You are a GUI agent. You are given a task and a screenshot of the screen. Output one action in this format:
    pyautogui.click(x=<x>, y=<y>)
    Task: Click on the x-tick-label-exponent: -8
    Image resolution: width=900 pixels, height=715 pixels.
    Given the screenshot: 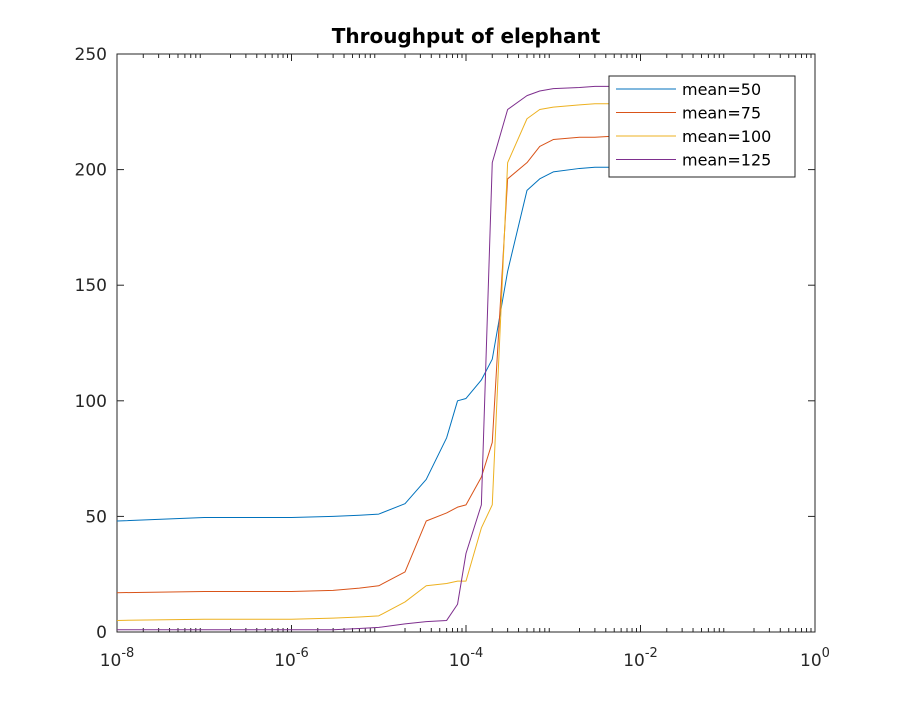 What is the action you would take?
    pyautogui.click(x=127, y=653)
    